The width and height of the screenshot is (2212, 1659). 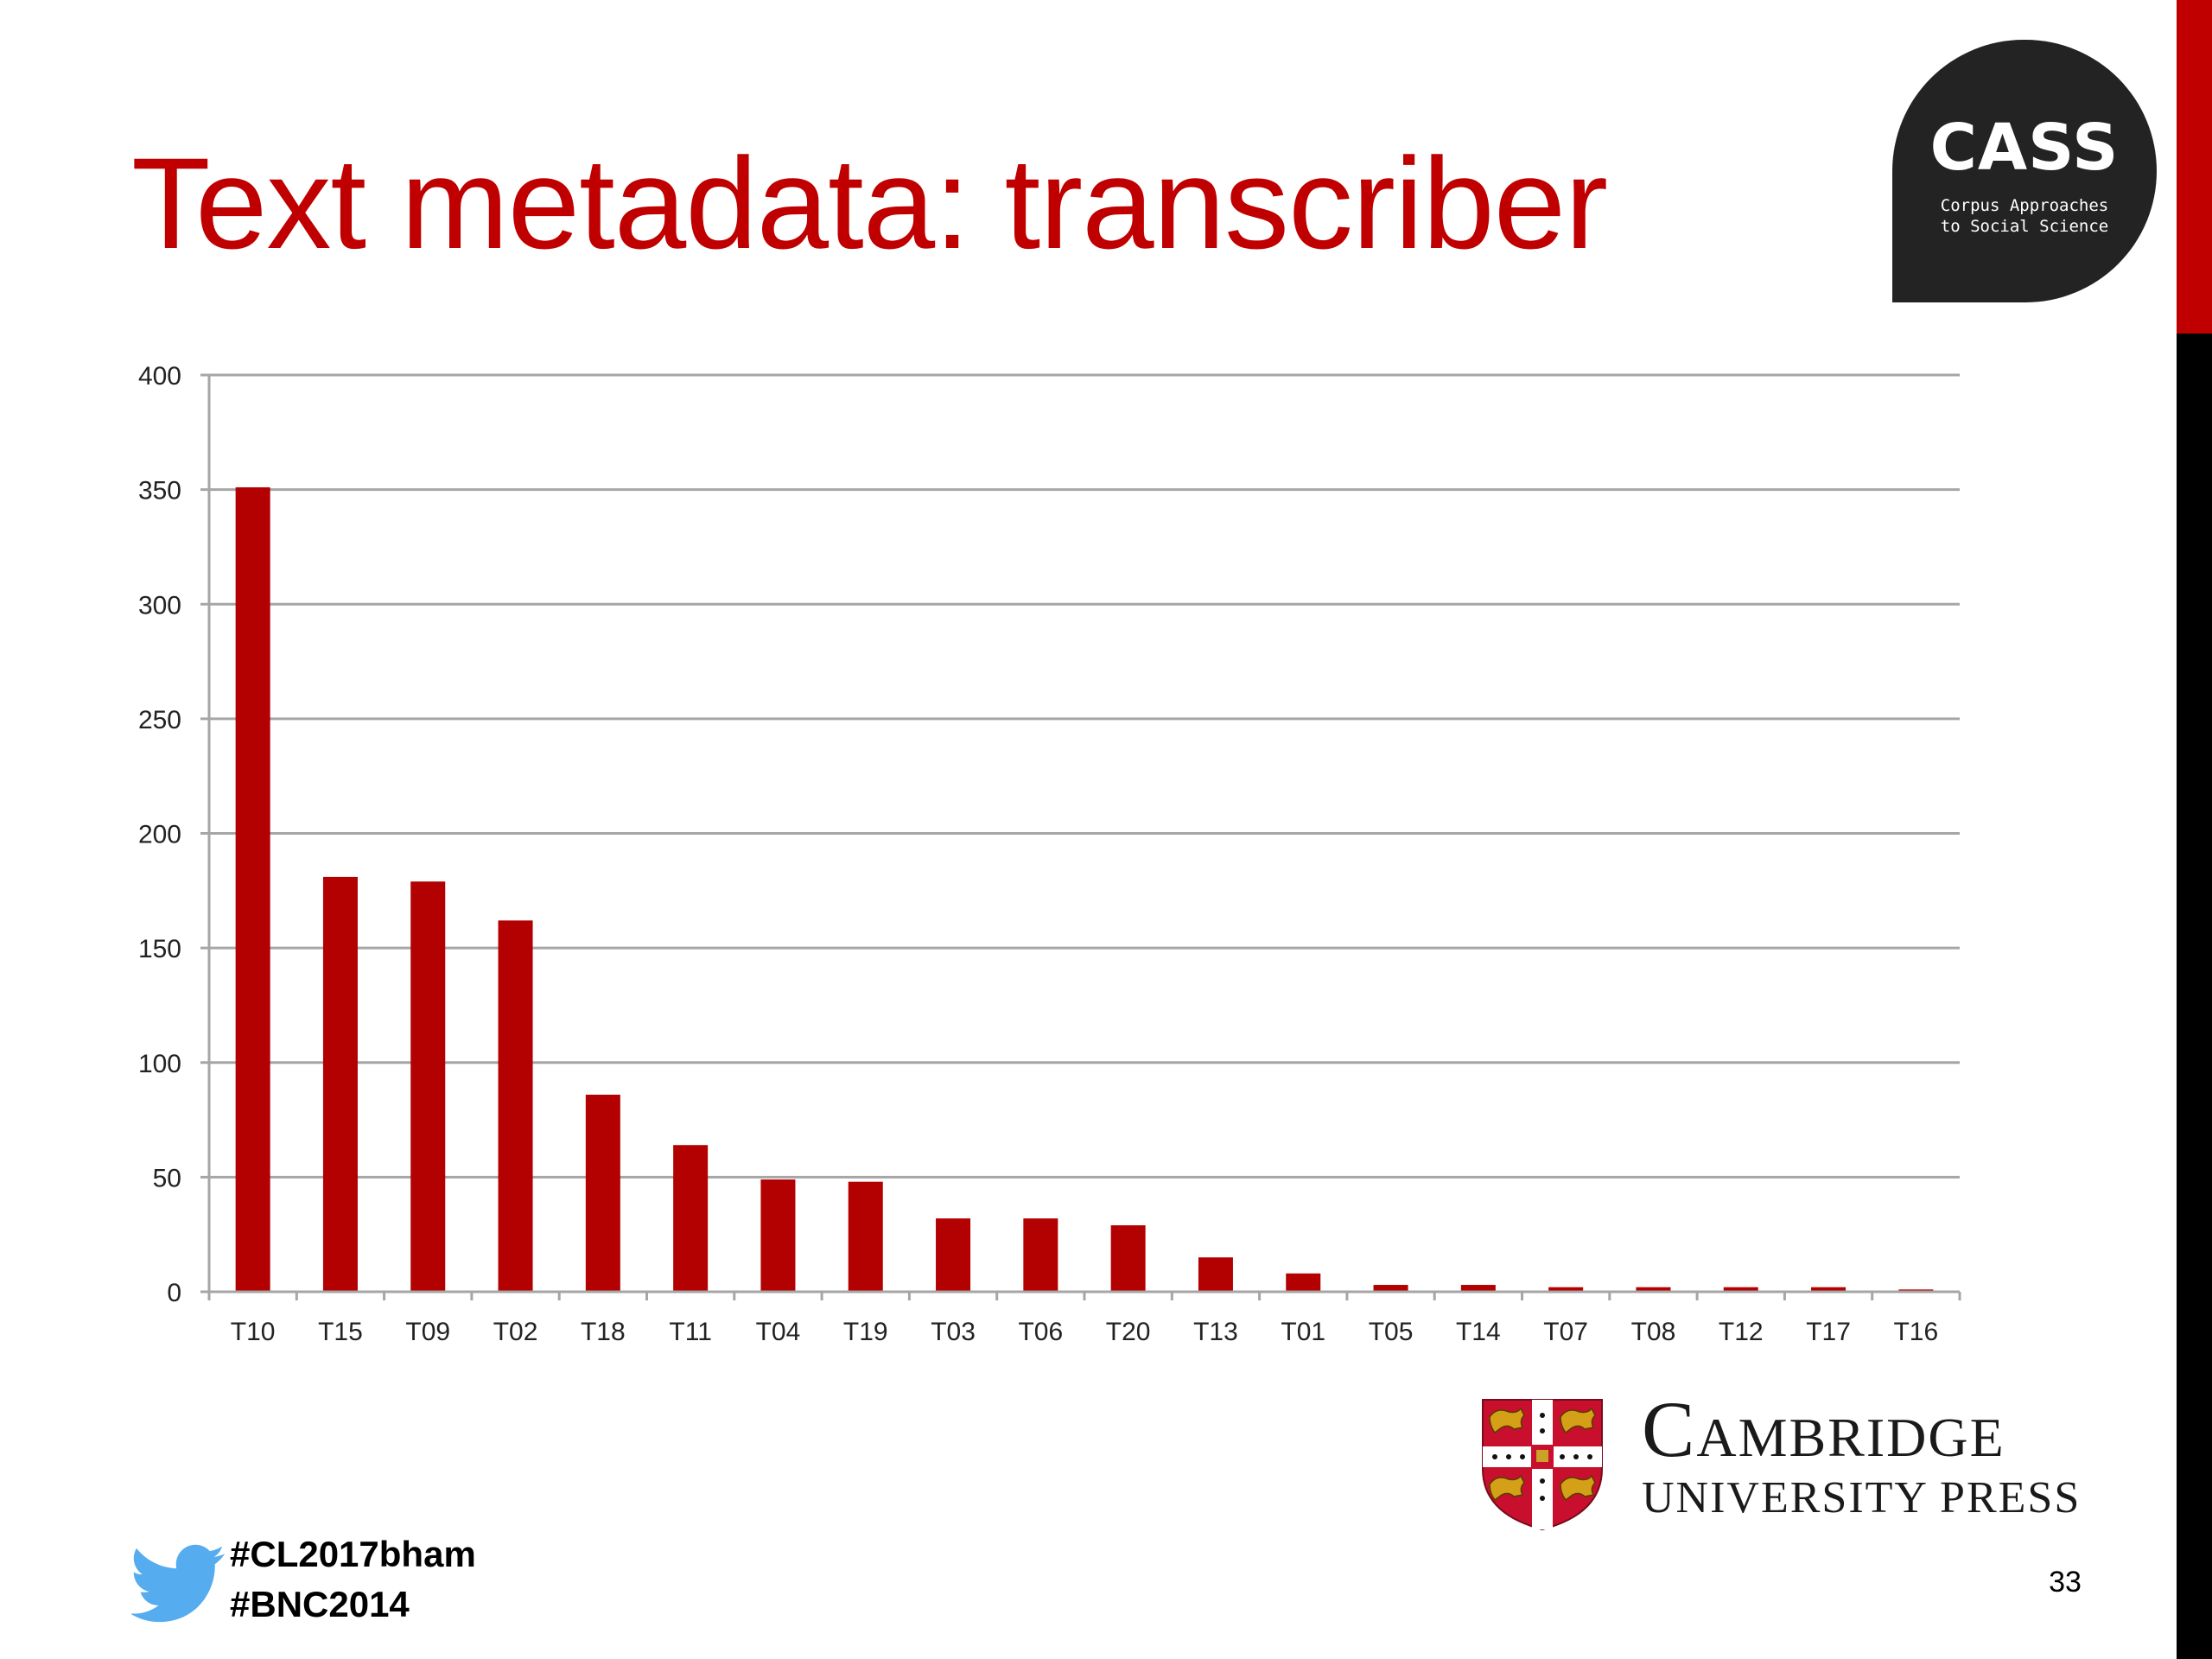 What do you see at coordinates (1303, 1332) in the screenshot?
I see `x-tick-label: T01` at bounding box center [1303, 1332].